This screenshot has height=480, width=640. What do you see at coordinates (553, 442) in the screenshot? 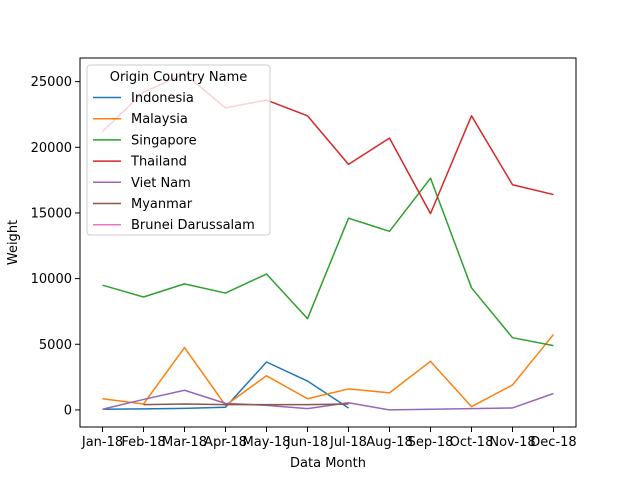
I see `x-tick-label: Dec-18` at bounding box center [553, 442].